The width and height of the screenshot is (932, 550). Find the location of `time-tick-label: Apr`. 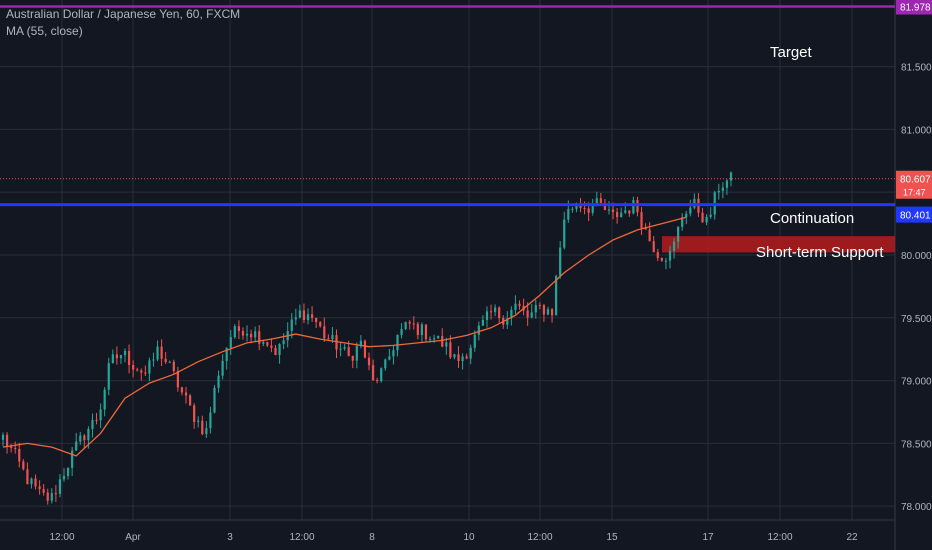

time-tick-label: Apr is located at coordinates (133, 537).